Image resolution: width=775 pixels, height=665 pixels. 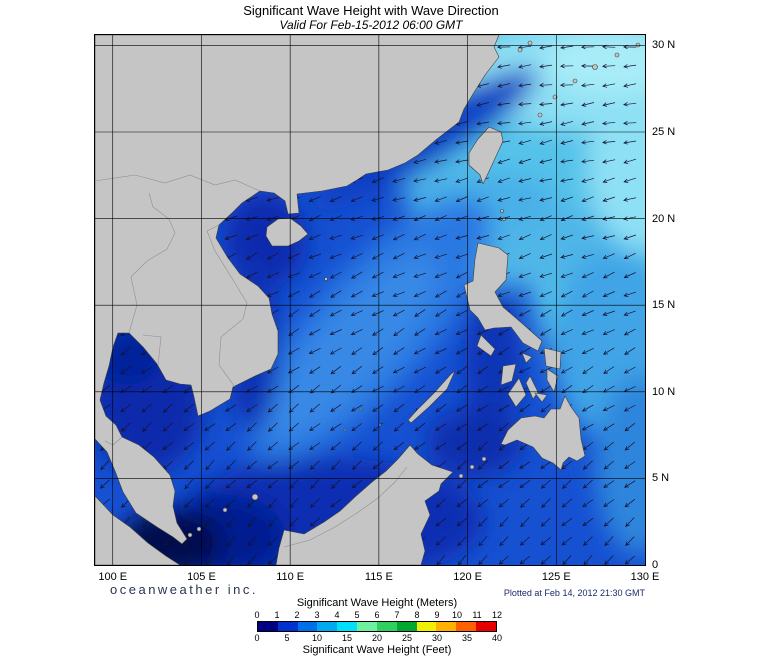 I want to click on island-palawan, so click(x=431, y=397).